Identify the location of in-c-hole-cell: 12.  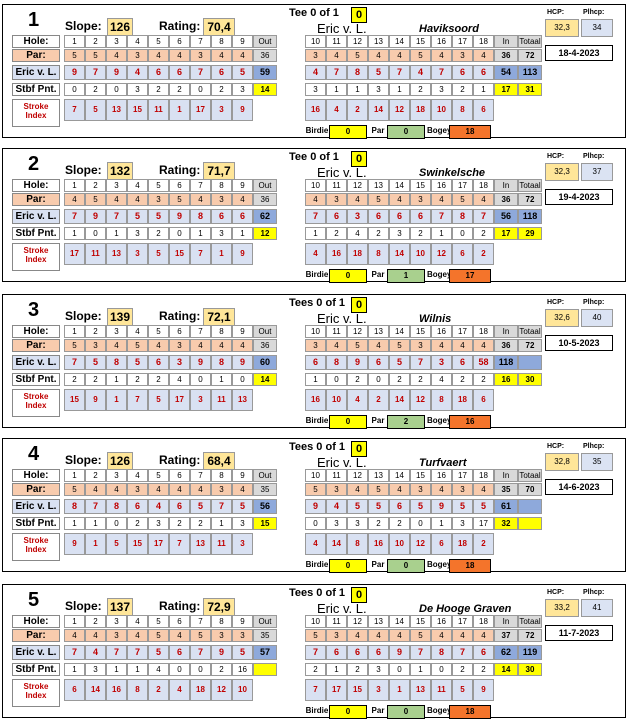
(357, 331).